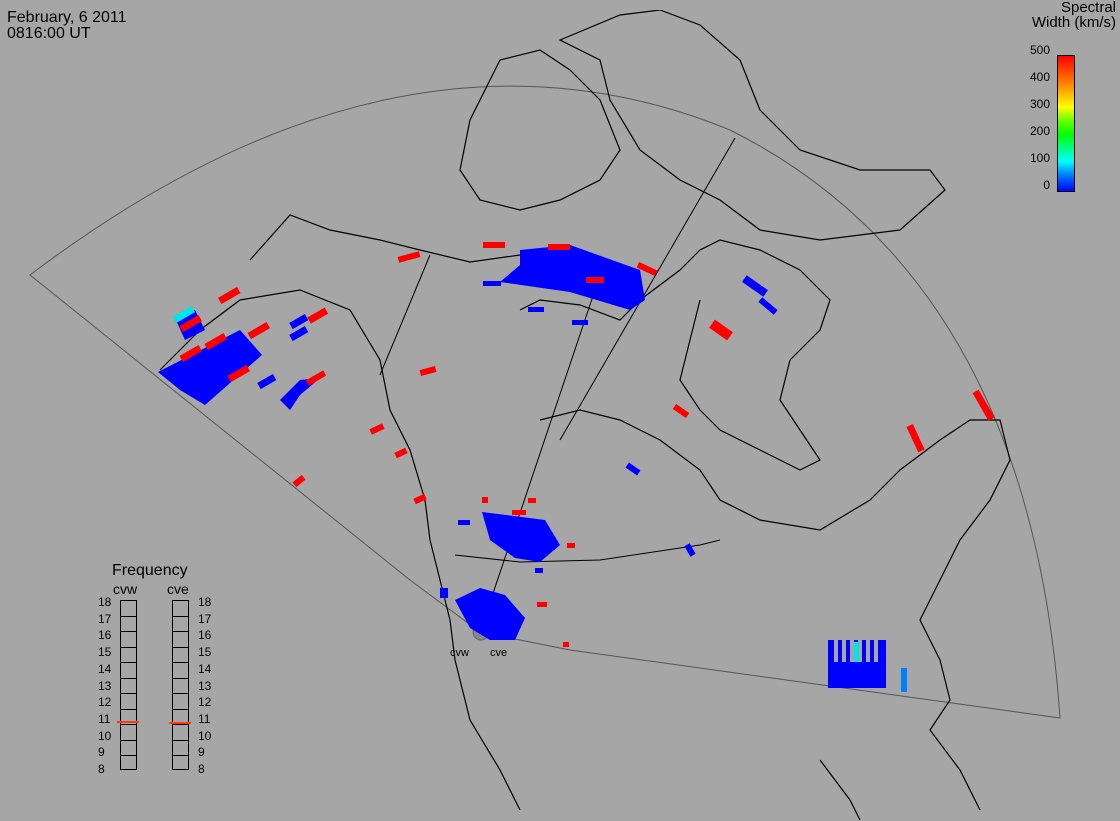  What do you see at coordinates (1039, 77) in the screenshot?
I see `colorbar-tick: 400` at bounding box center [1039, 77].